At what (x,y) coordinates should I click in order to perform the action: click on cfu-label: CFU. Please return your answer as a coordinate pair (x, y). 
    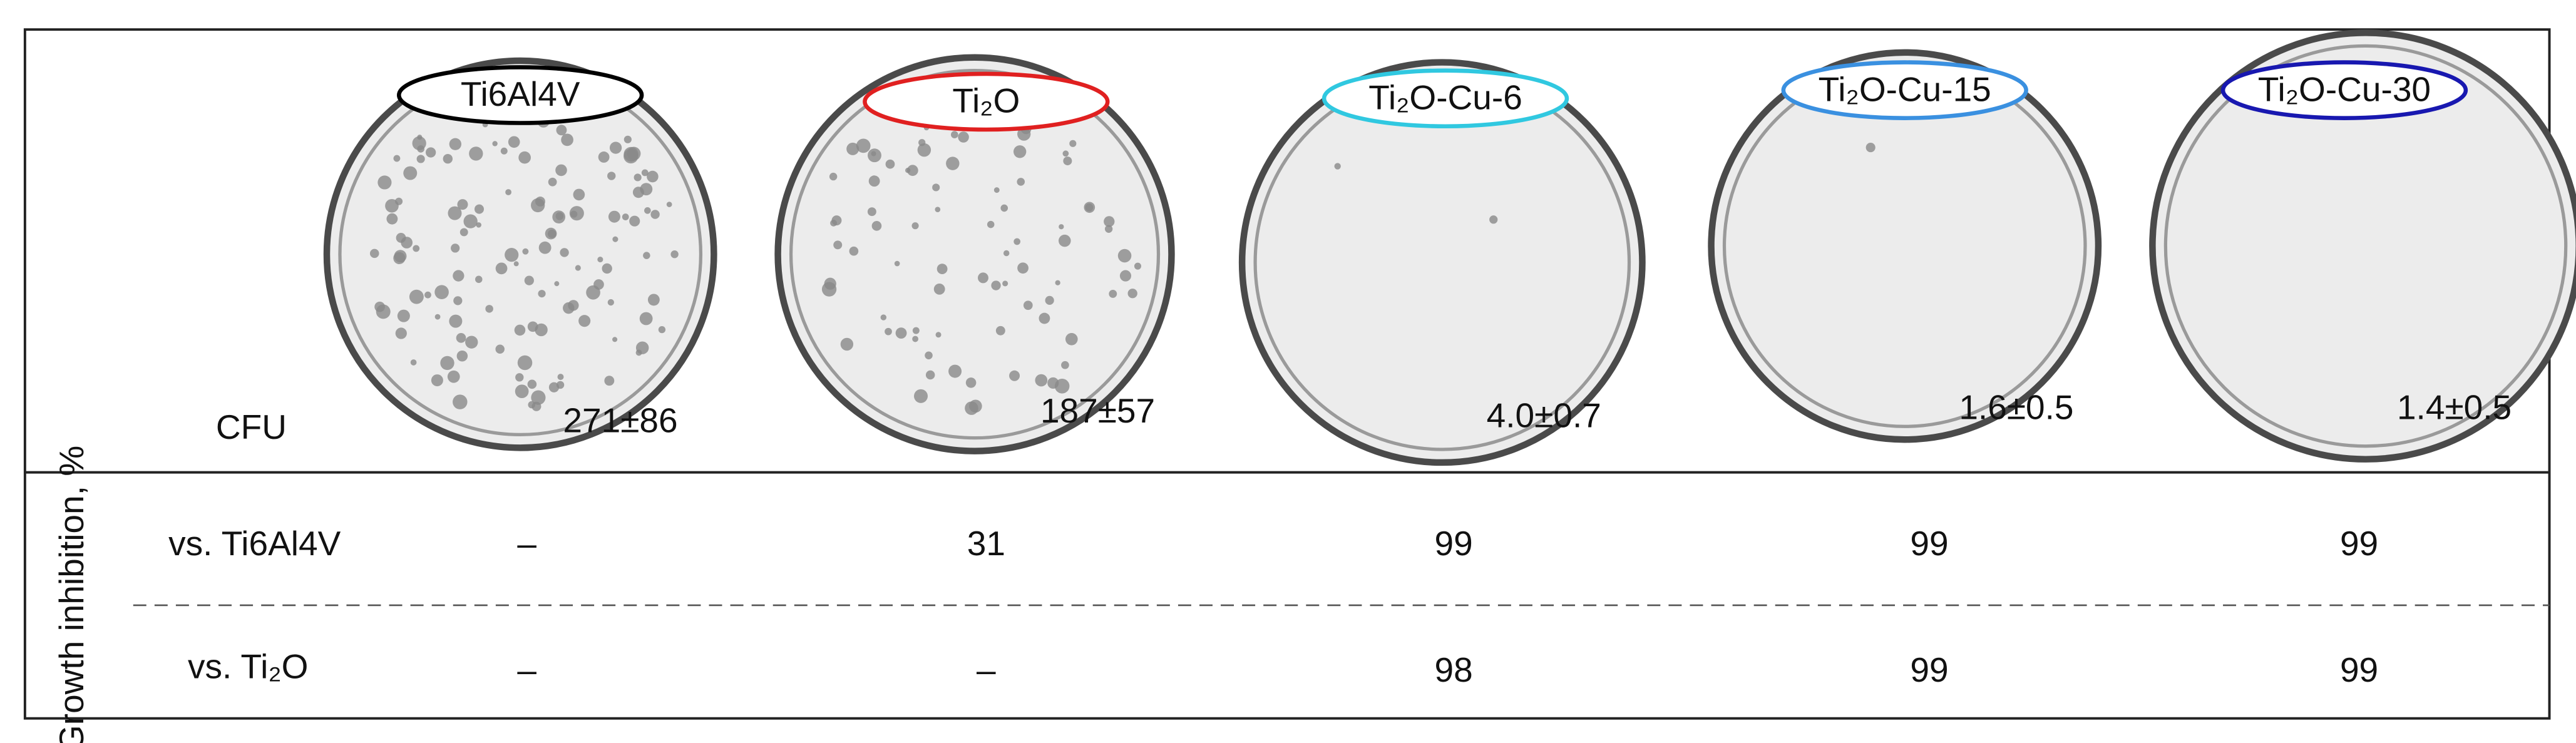
    Looking at the image, I should click on (251, 426).